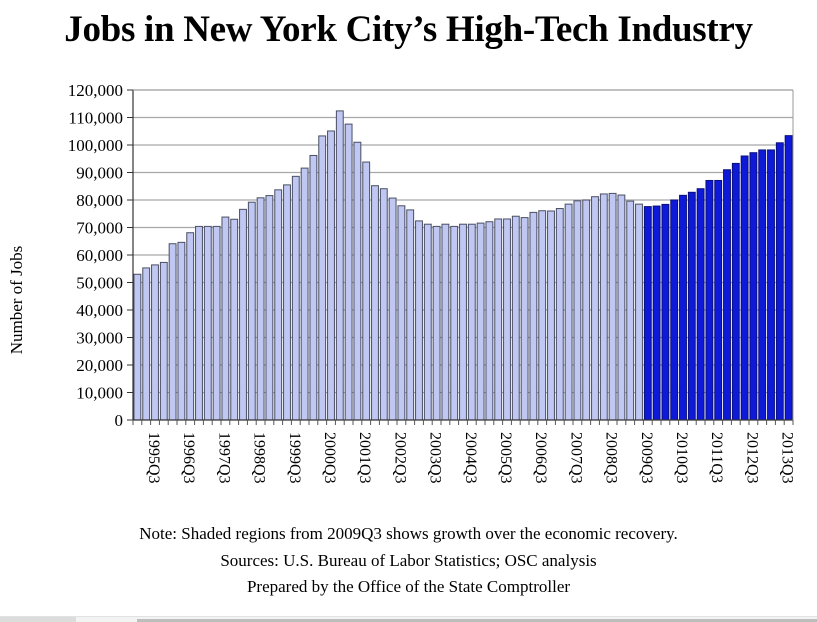  What do you see at coordinates (647, 313) in the screenshot?
I see `bar-2009Q3` at bounding box center [647, 313].